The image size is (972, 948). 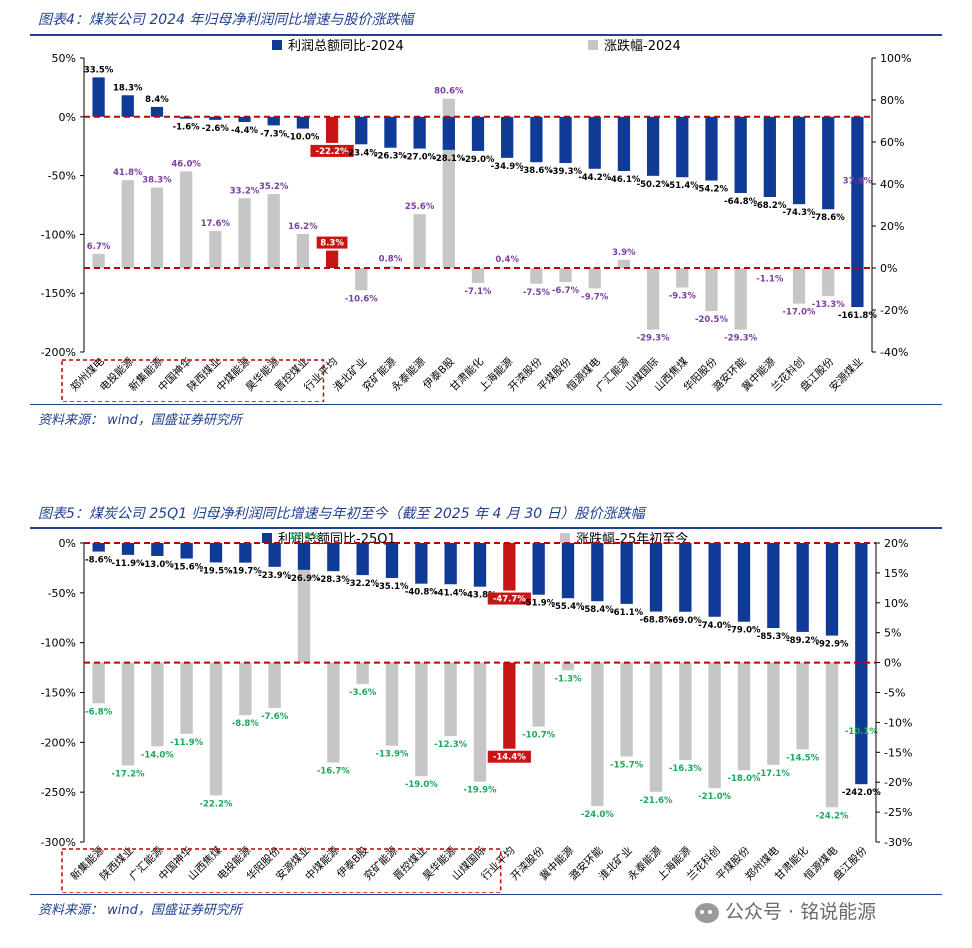 What do you see at coordinates (507, 167) in the screenshot?
I see `profit-growth-label: -34.9%` at bounding box center [507, 167].